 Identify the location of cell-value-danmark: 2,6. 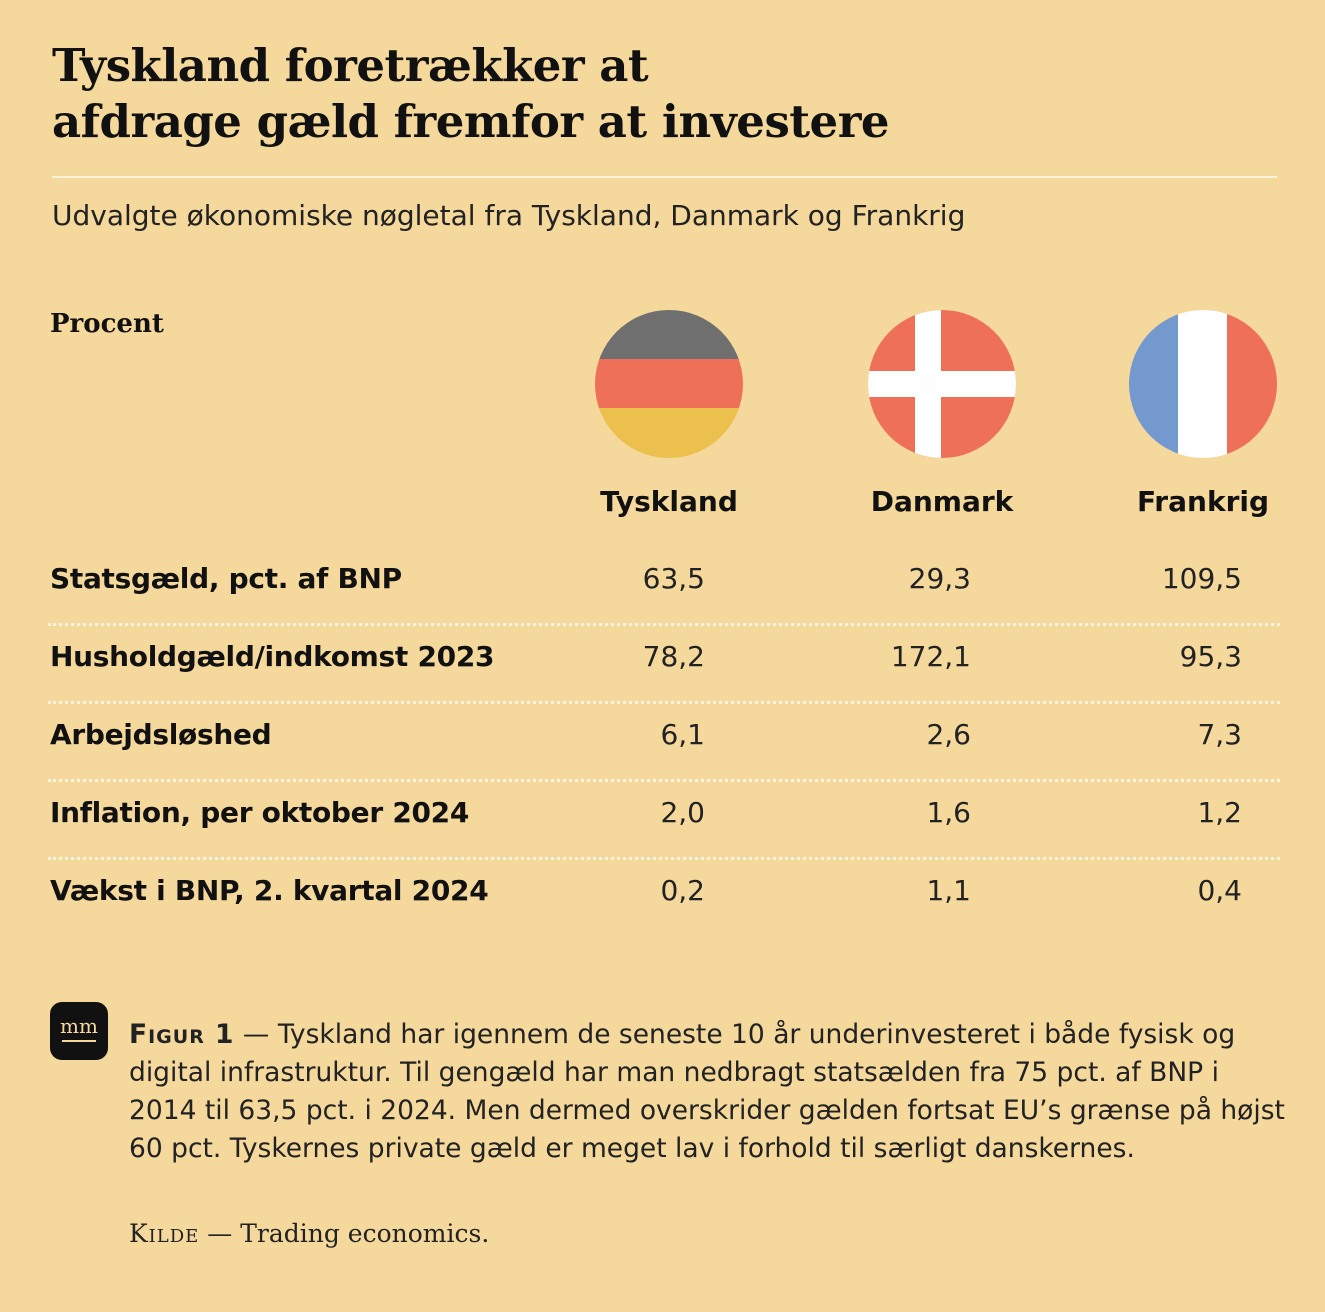
(948, 734).